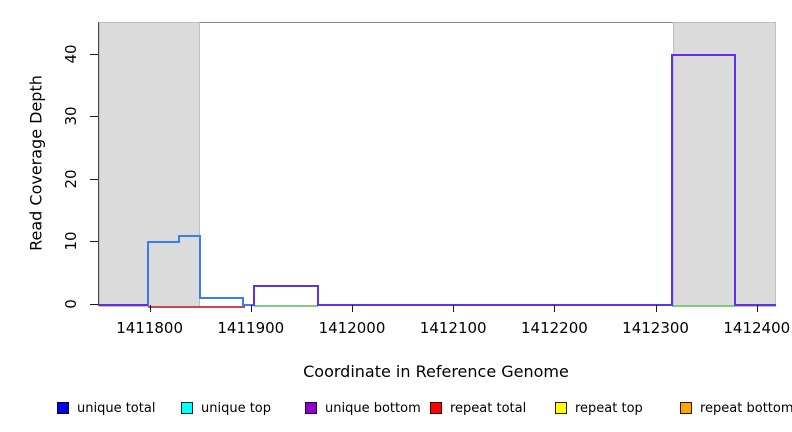 The height and width of the screenshot is (432, 792). I want to click on legend-item-repeat-bottom: repeat bottom, so click(736, 408).